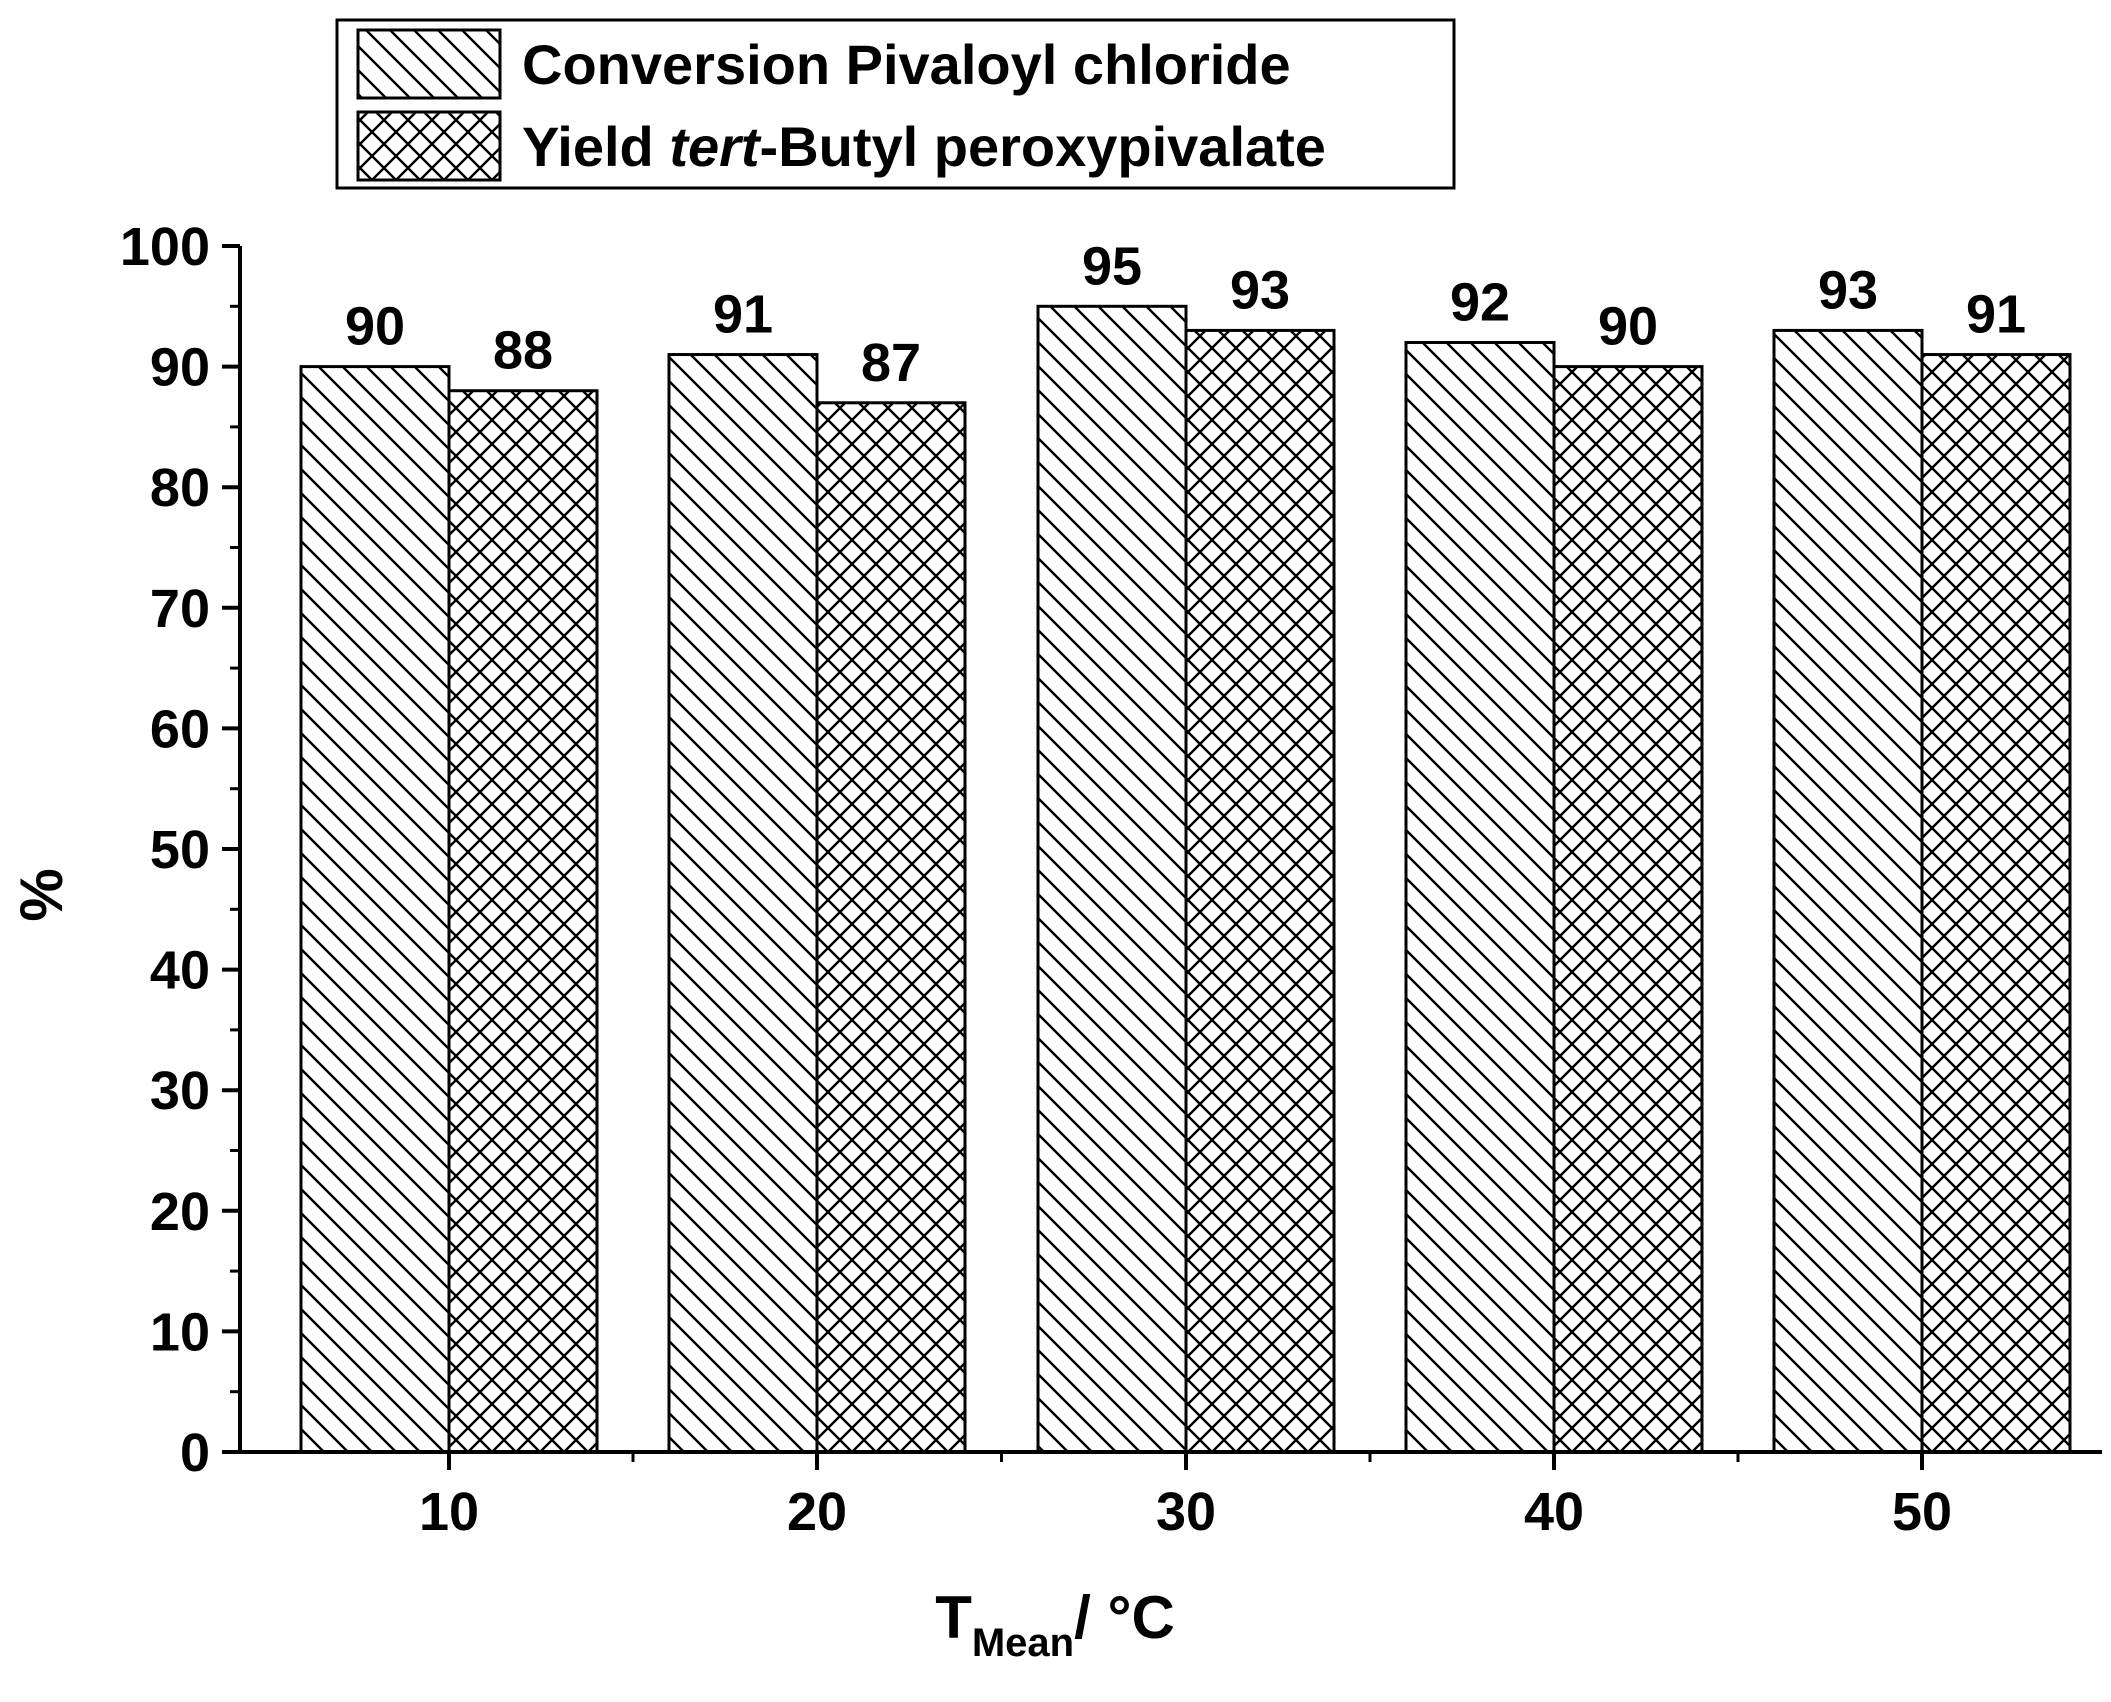  What do you see at coordinates (1112, 266) in the screenshot?
I see `data-label-s1-30: 95` at bounding box center [1112, 266].